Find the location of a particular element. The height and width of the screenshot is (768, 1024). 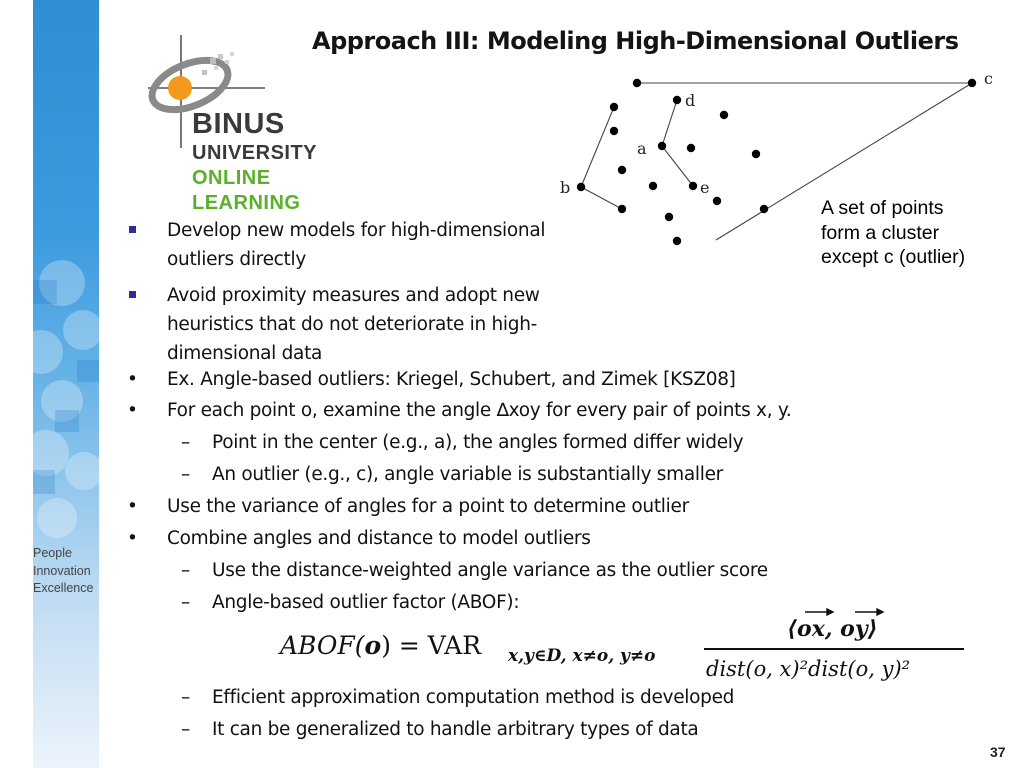

binus-logo-icon is located at coordinates (206, 91).